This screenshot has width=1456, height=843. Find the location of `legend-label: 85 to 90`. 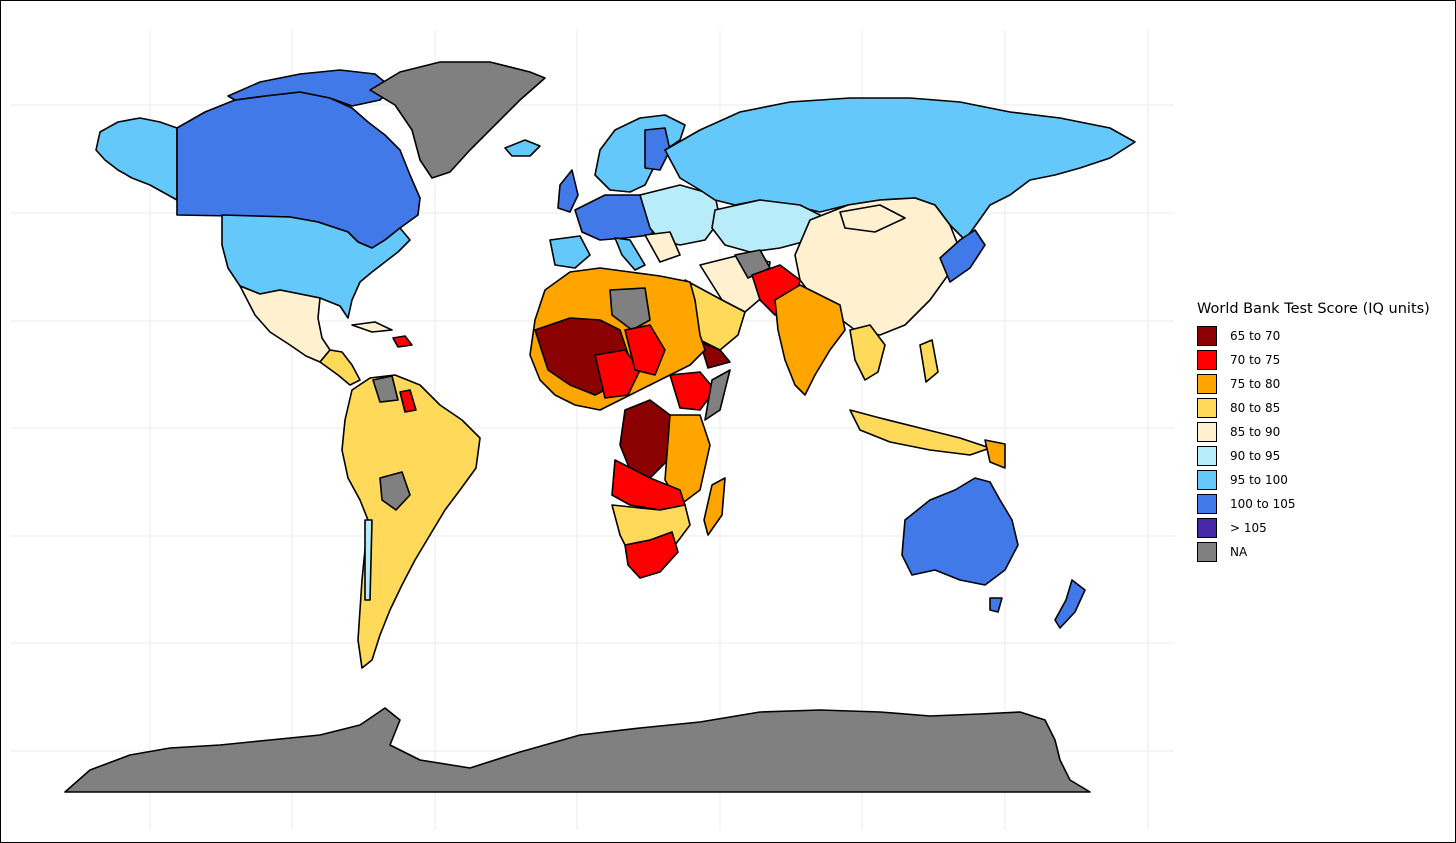

legend-label: 85 to 90 is located at coordinates (1255, 432).